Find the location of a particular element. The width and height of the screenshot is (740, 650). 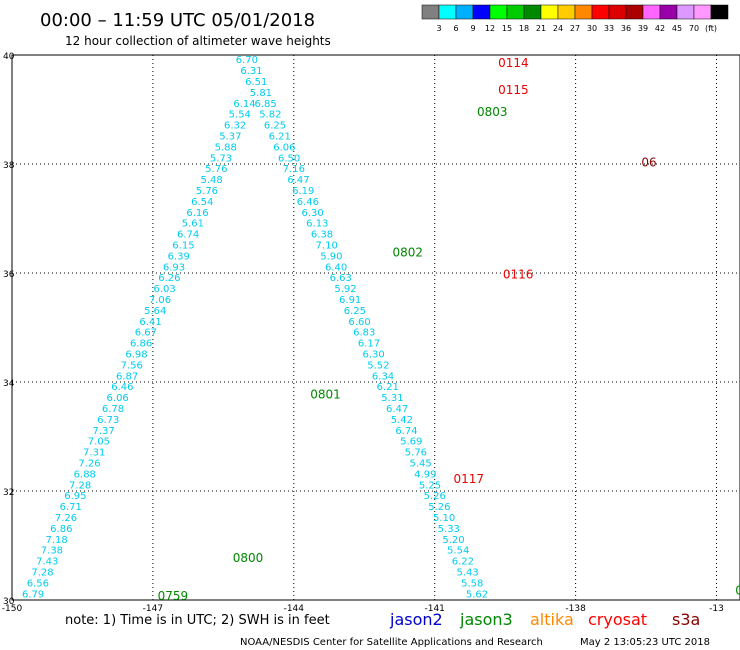

swh-point: 5.48 is located at coordinates (211, 180).